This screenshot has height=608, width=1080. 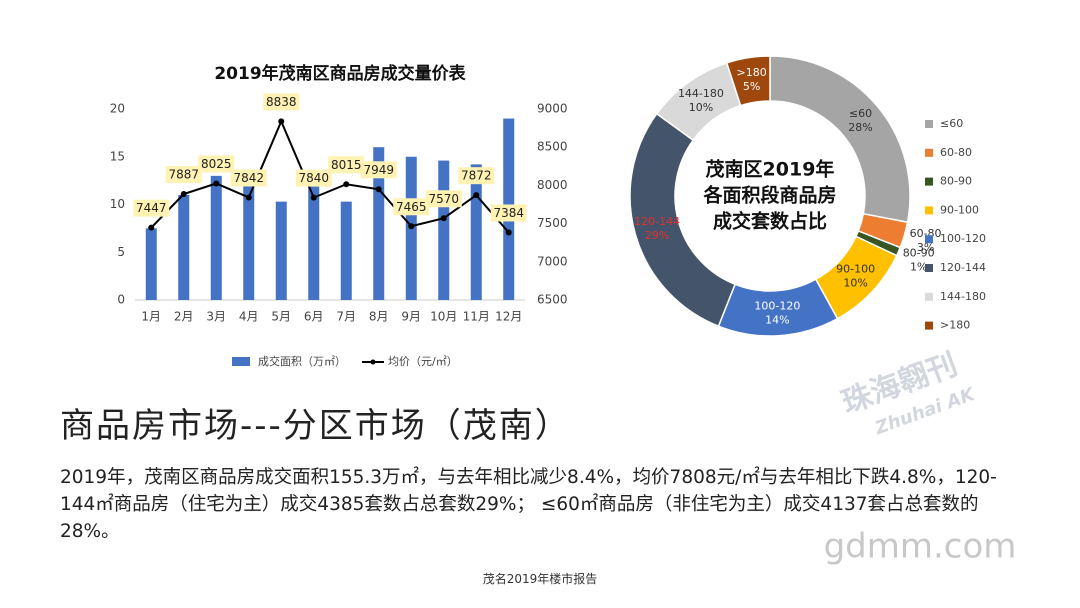 What do you see at coordinates (552, 109) in the screenshot?
I see `y2-tick-label: 9000` at bounding box center [552, 109].